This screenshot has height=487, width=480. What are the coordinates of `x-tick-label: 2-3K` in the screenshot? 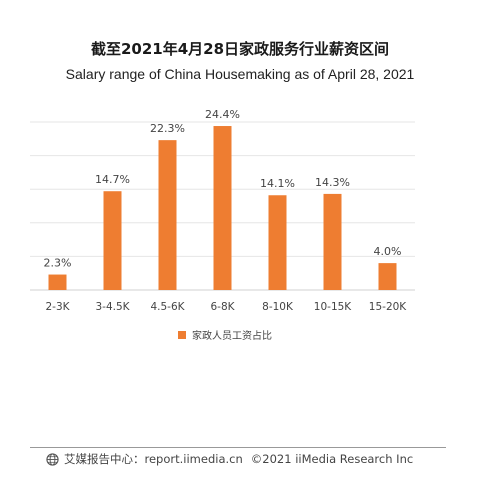 It's located at (57, 307).